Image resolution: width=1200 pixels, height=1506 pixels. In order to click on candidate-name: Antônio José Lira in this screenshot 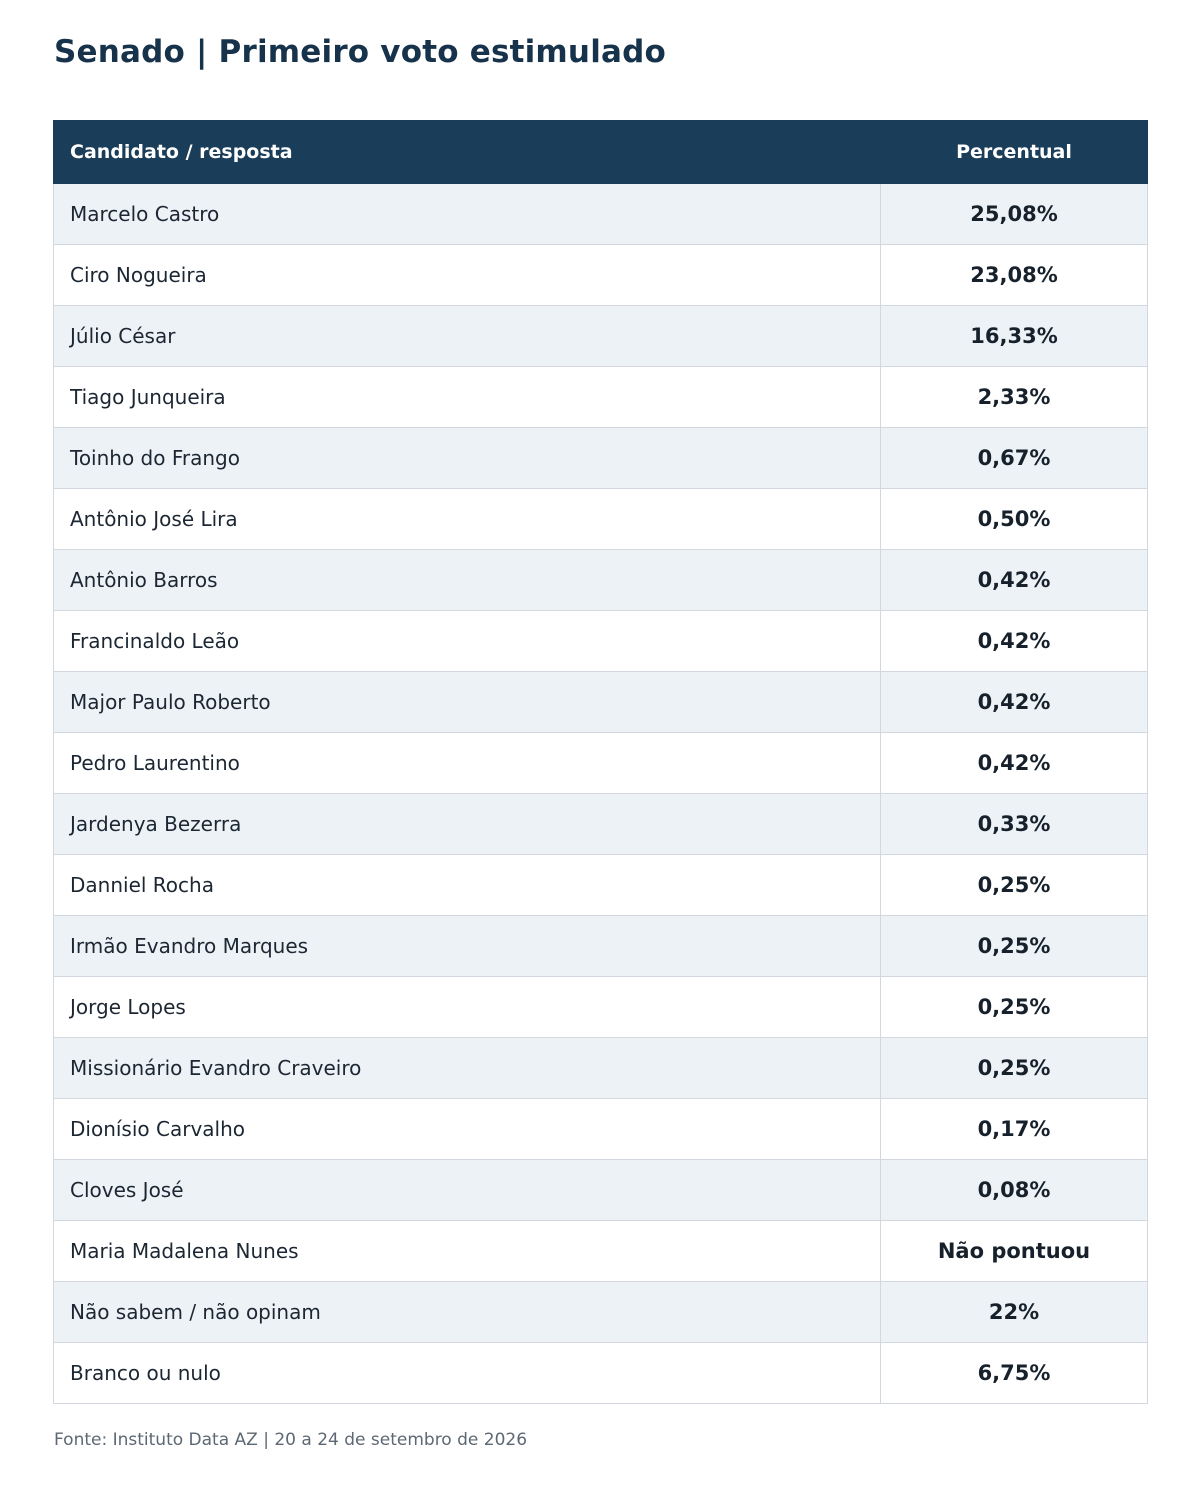, I will do `click(467, 519)`.